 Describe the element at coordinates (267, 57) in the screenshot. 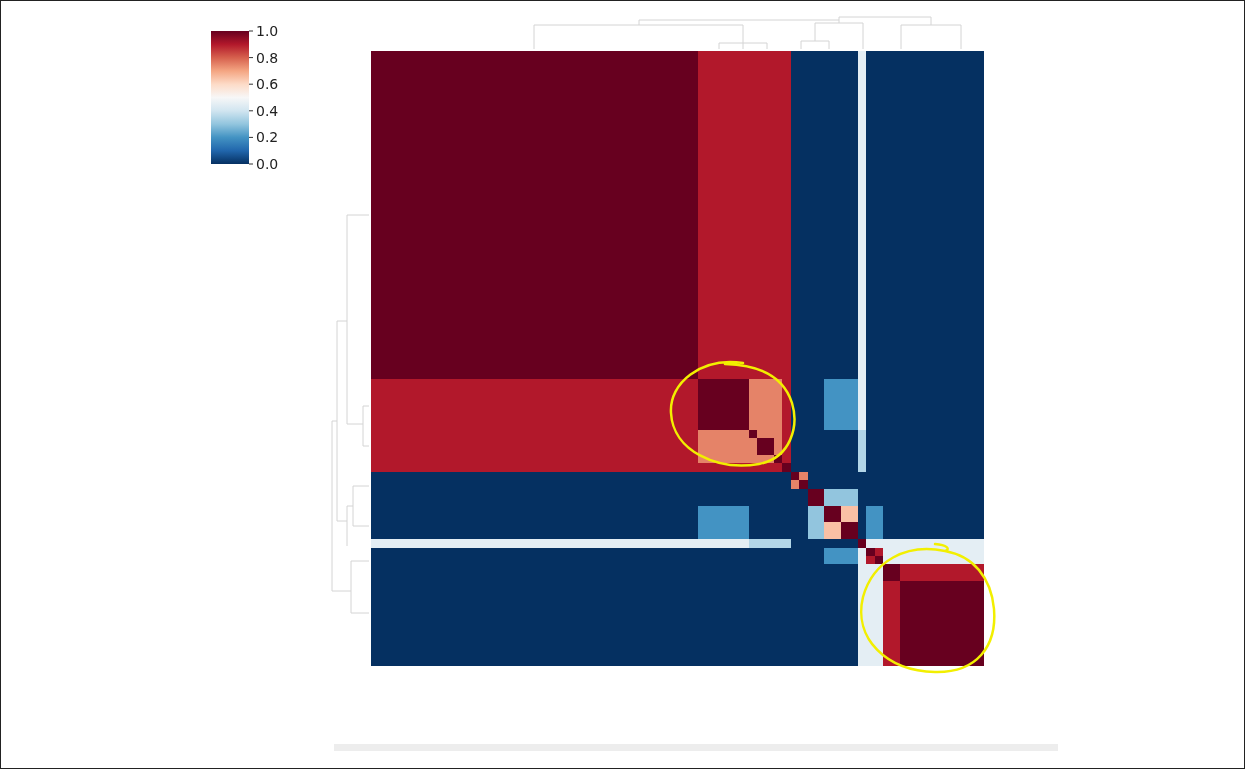

I see `color-bar-label: 0.8` at that location.